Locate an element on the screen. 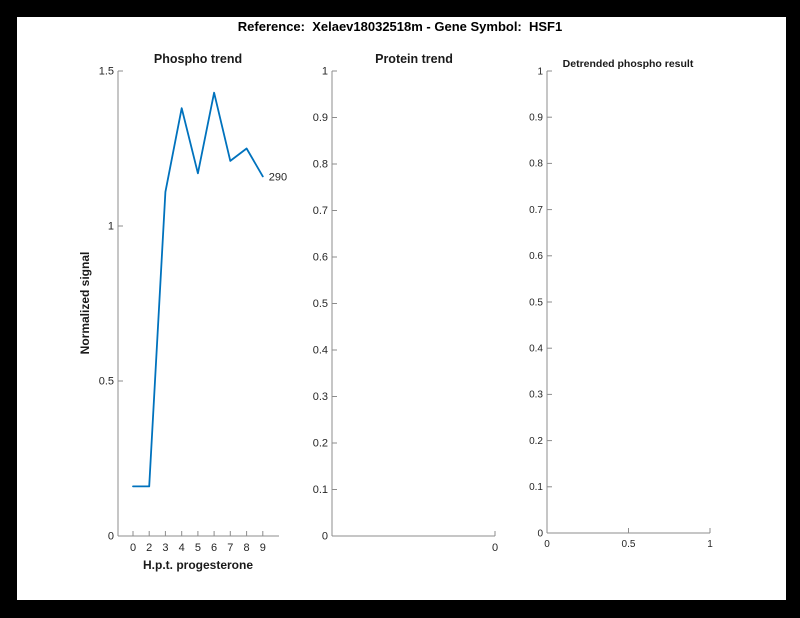 The image size is (800, 618). x-tick-label: 6 is located at coordinates (214, 548).